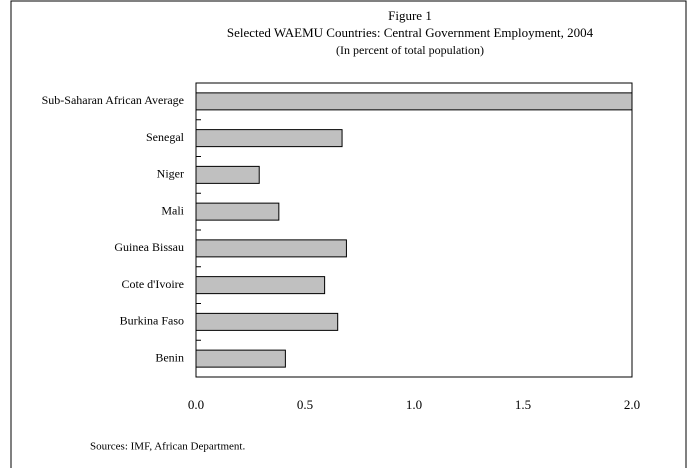  I want to click on x-tick-label: 0.5, so click(305, 404).